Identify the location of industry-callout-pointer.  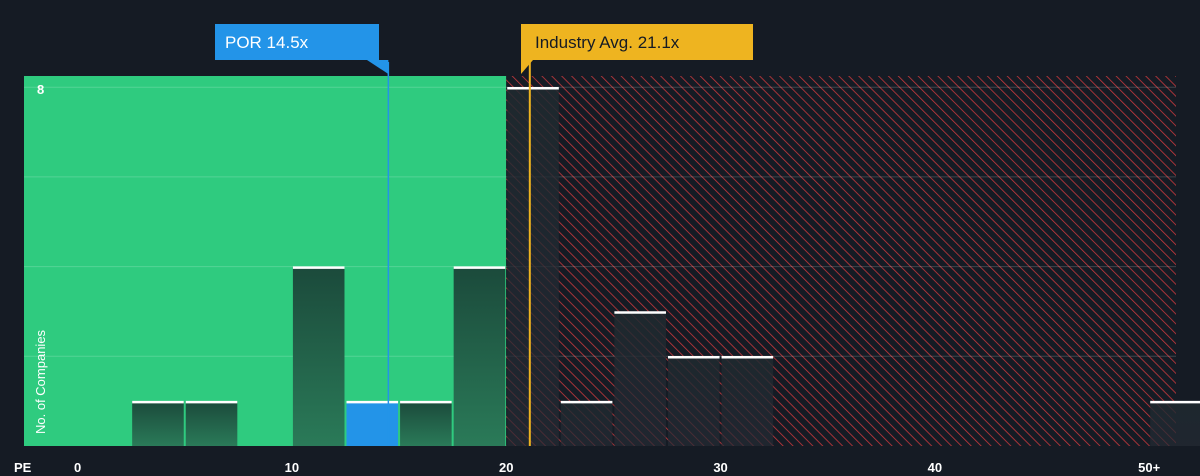
(527, 67).